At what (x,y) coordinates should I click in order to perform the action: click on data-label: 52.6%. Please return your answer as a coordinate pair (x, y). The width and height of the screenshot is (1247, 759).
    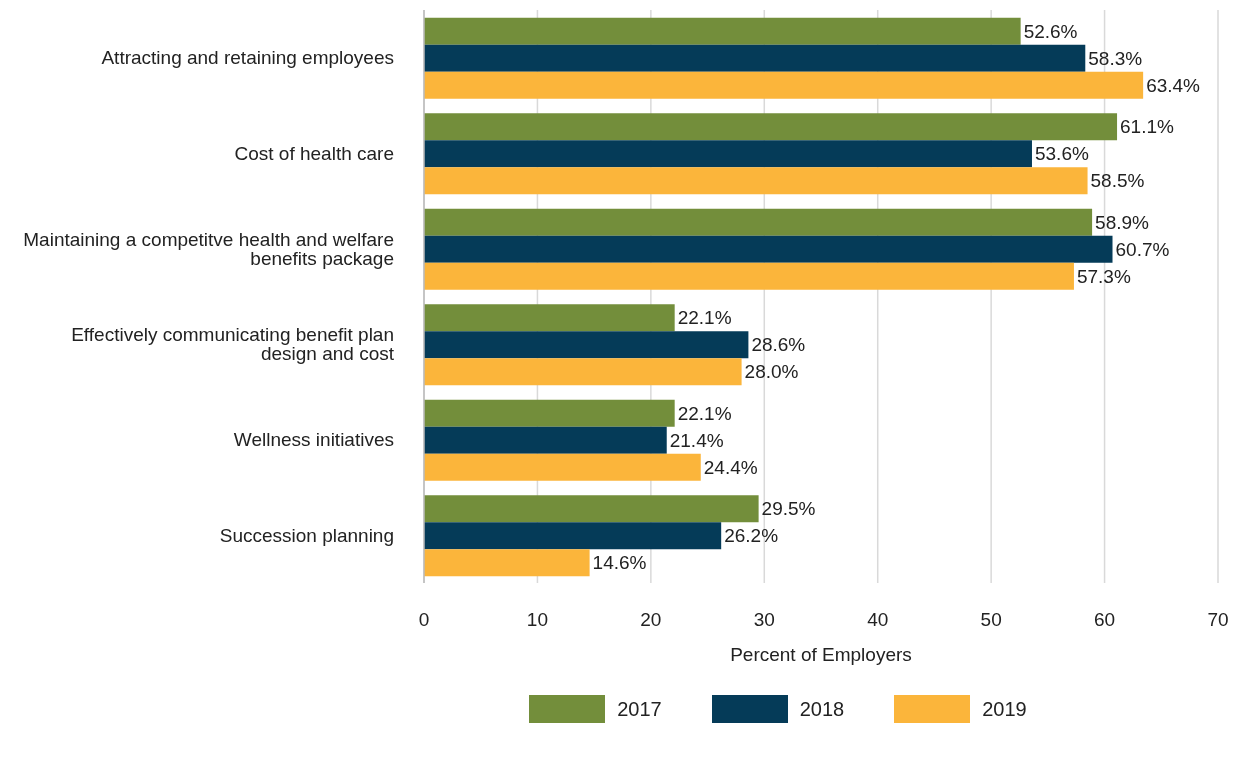
    Looking at the image, I should click on (1050, 31).